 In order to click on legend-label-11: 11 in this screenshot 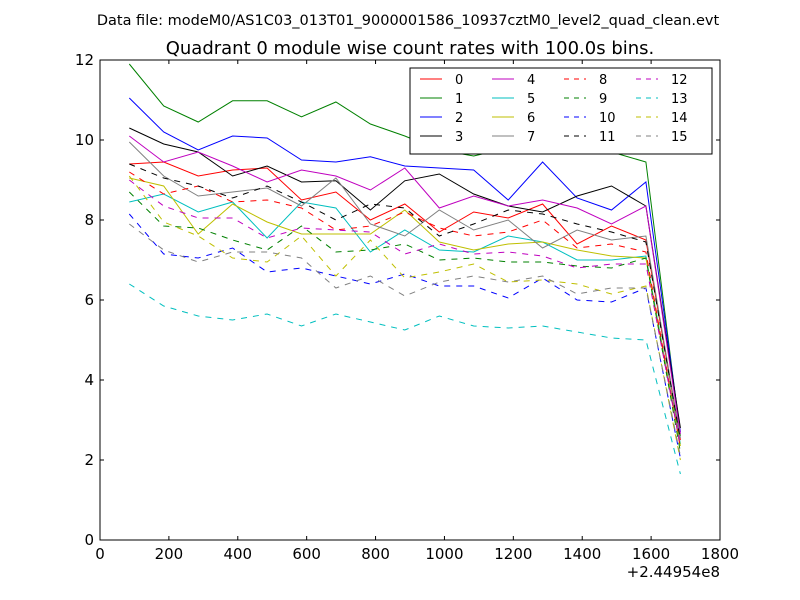, I will do `click(607, 137)`.